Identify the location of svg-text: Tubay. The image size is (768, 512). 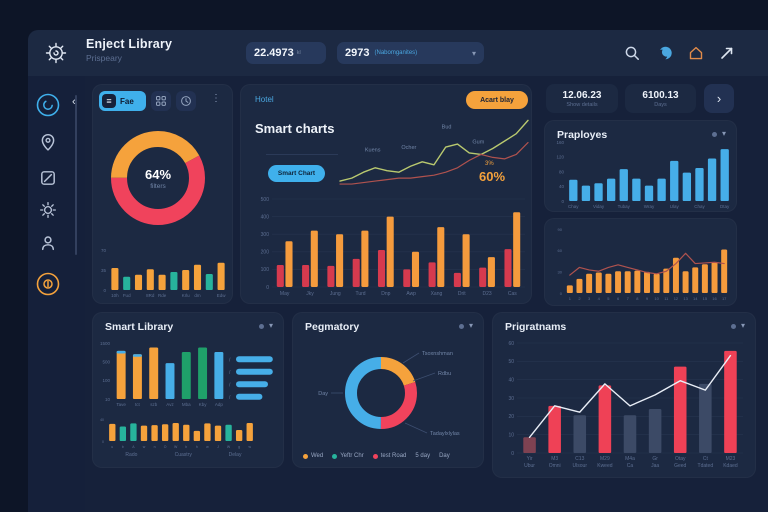
(624, 206).